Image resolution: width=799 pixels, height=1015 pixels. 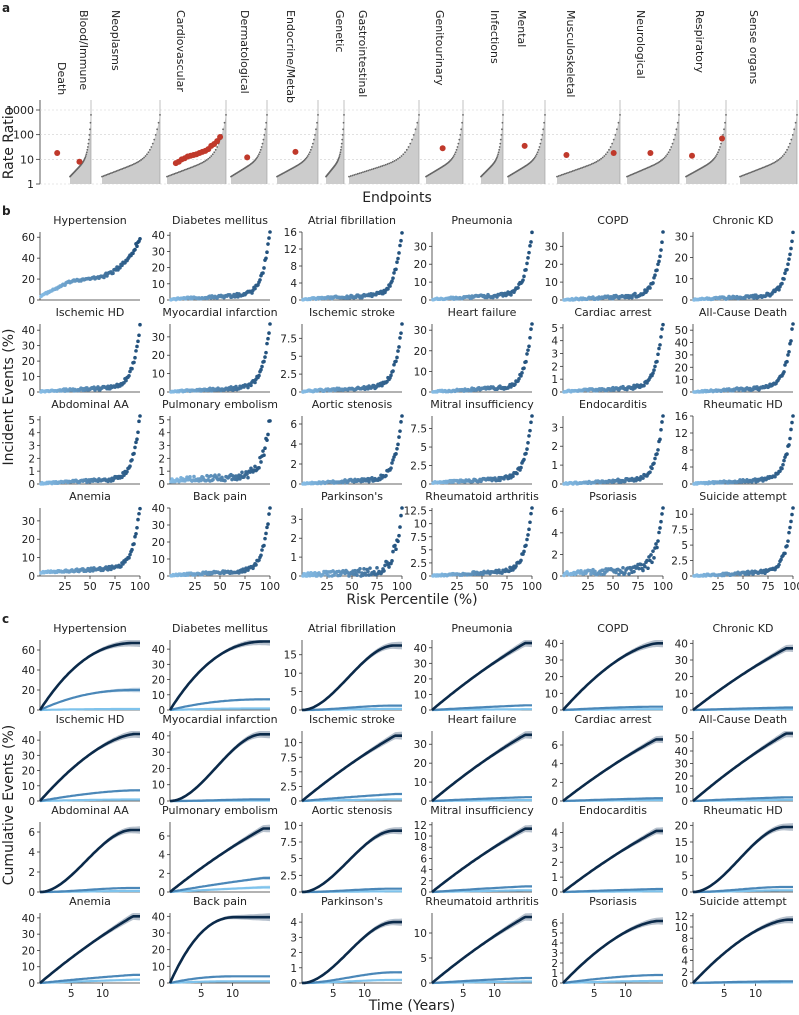 I want to click on incident-subplot: Ischemic stroke 0 2.5 5 7.5, so click(x=342, y=352).